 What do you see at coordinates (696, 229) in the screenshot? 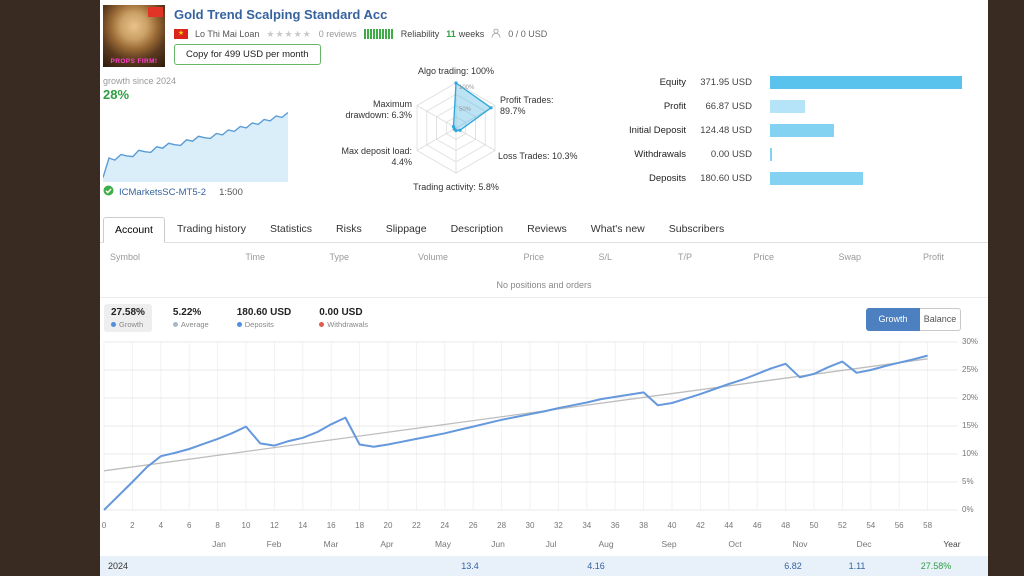
I see `tab-subscribers: Subscribers` at bounding box center [696, 229].